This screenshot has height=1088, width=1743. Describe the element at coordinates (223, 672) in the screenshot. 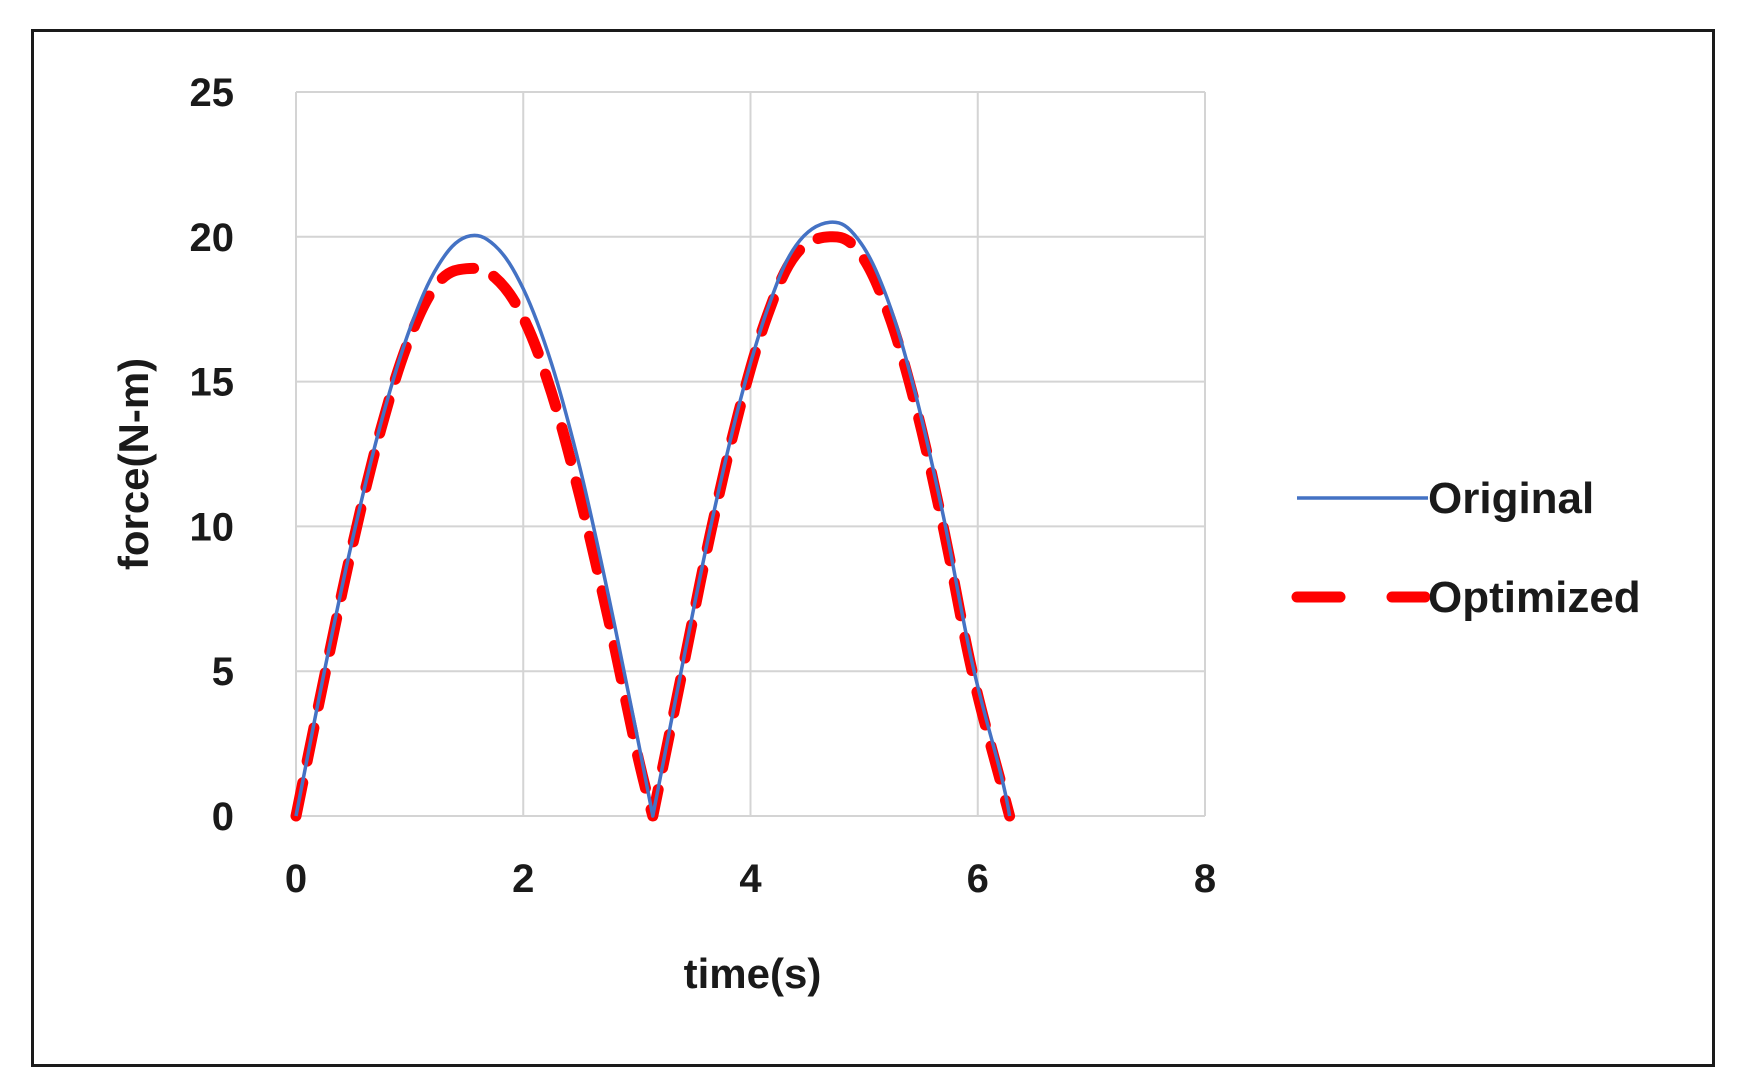

I see `y-tick-label: 5` at that location.